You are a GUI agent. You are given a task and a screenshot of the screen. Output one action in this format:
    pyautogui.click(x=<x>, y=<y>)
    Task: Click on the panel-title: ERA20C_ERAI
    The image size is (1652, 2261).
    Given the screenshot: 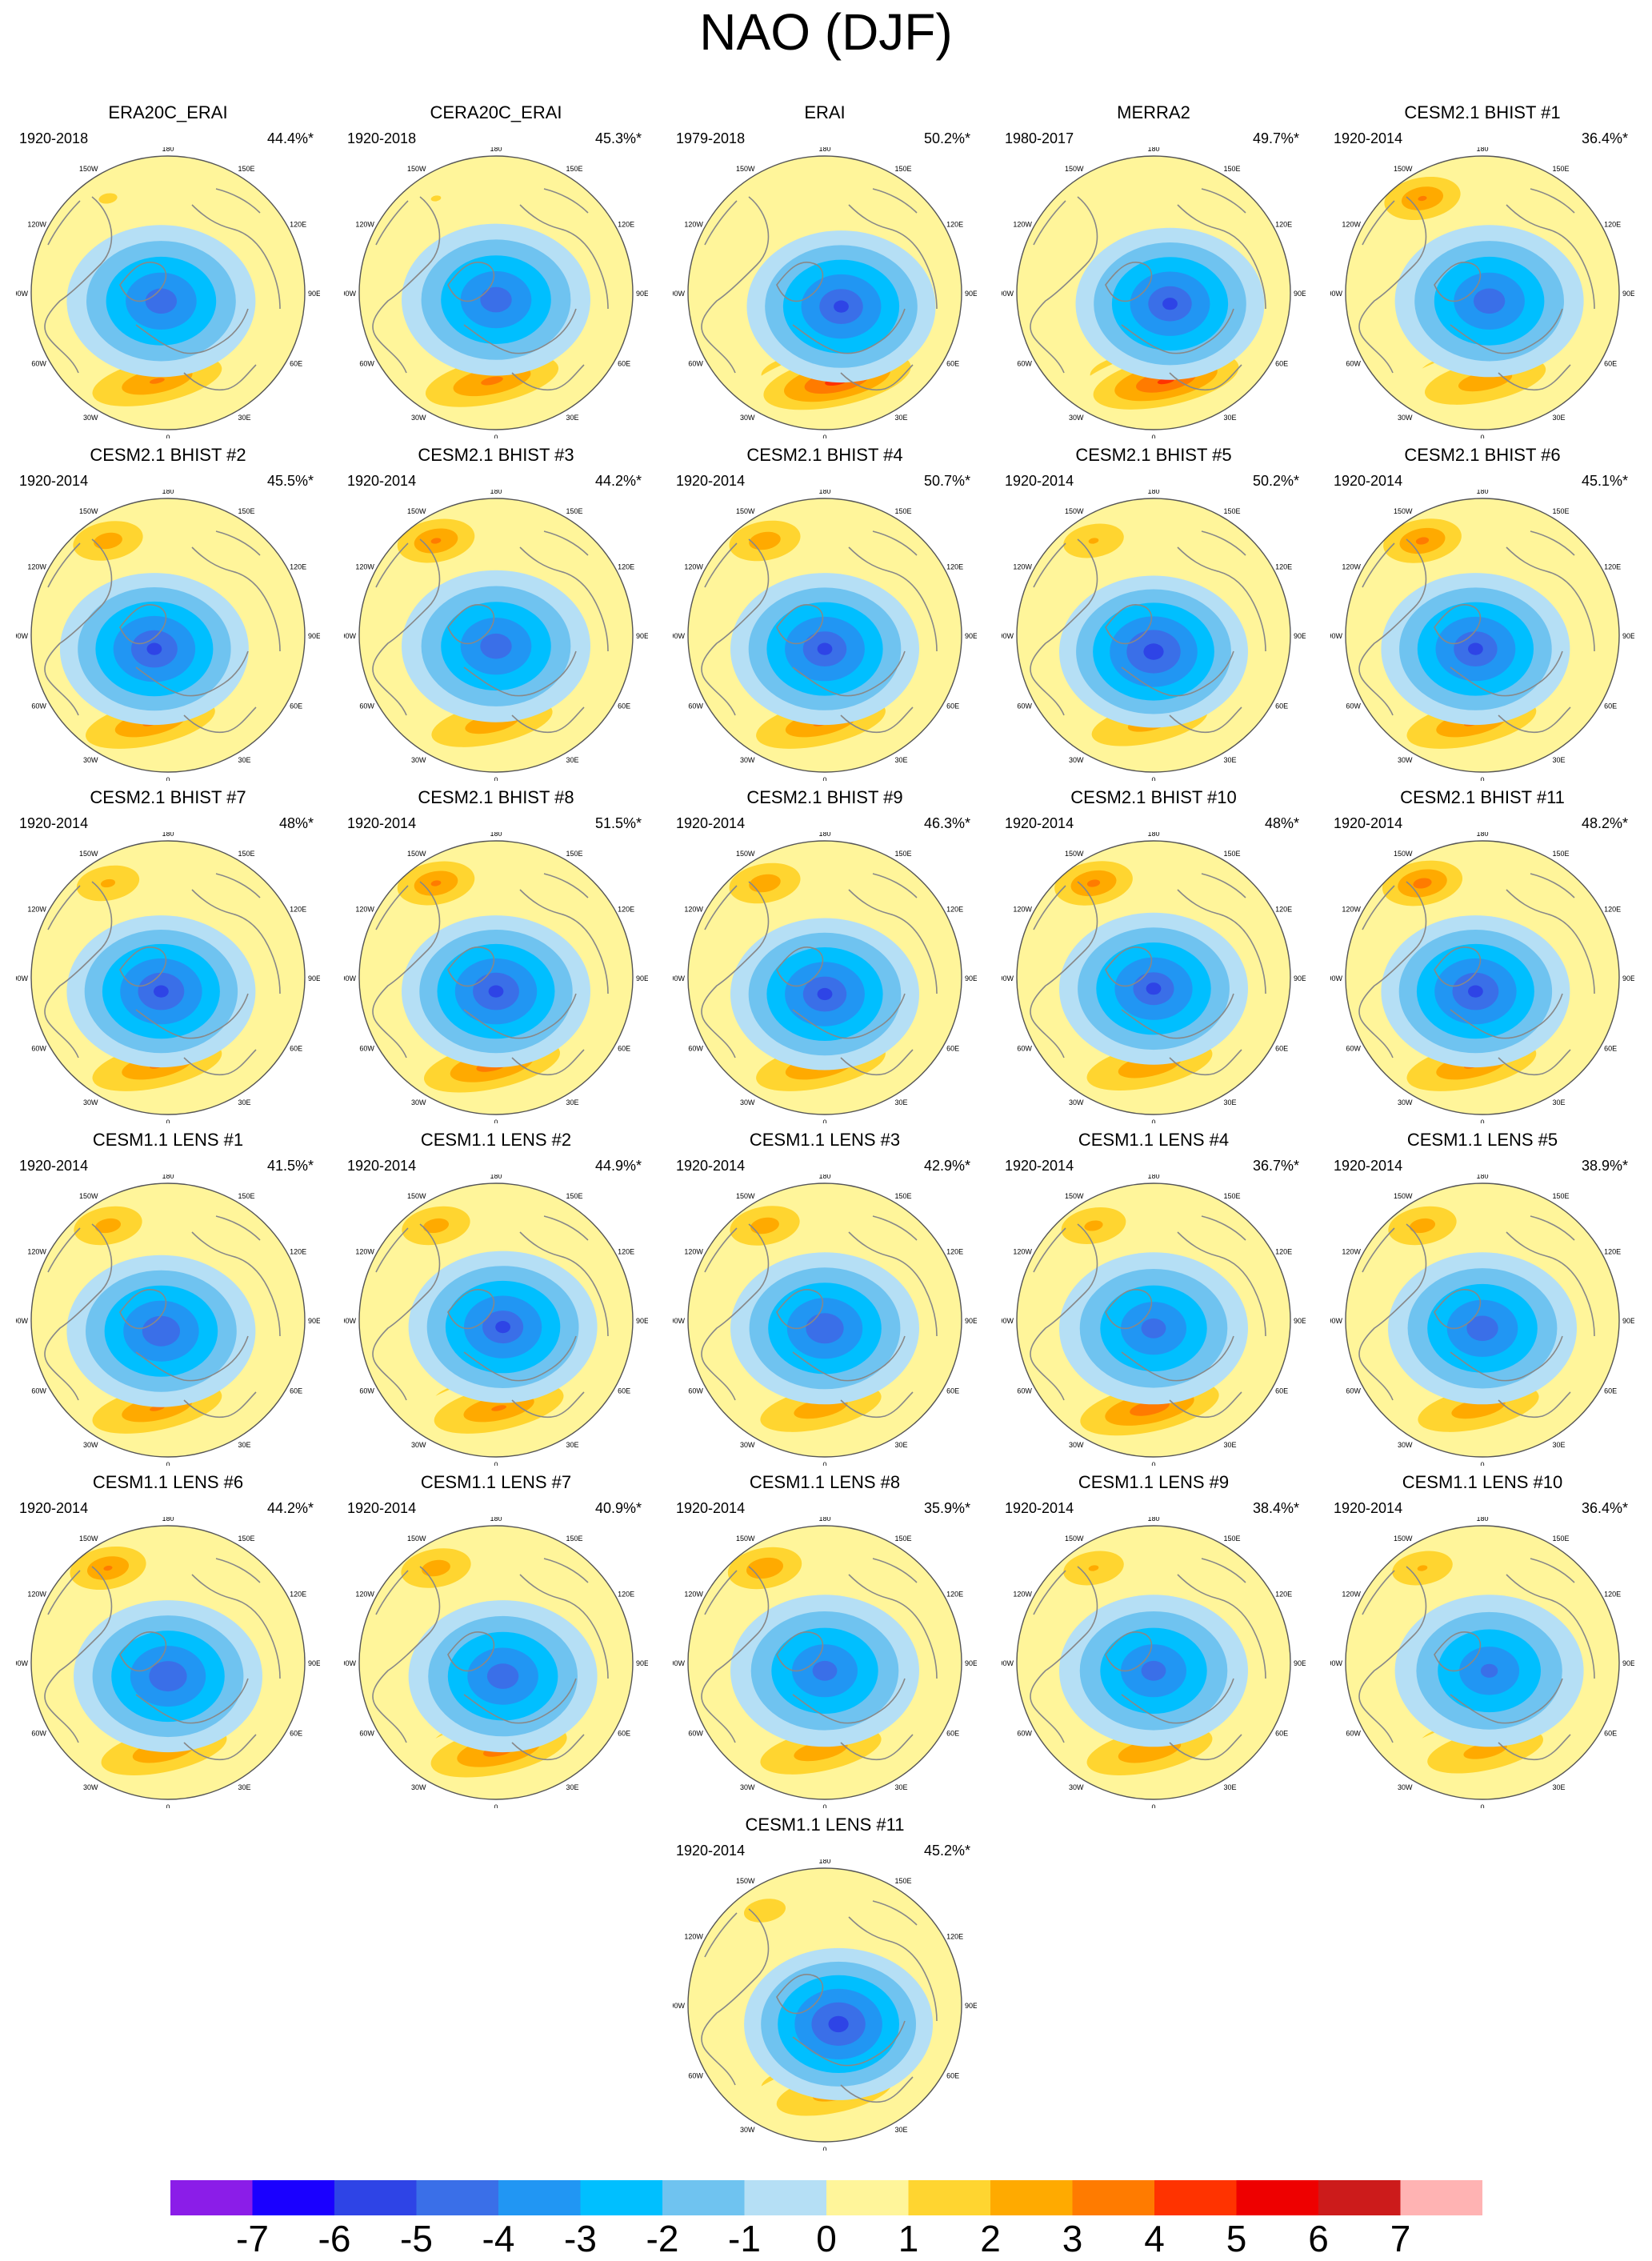 What is the action you would take?
    pyautogui.click(x=168, y=112)
    